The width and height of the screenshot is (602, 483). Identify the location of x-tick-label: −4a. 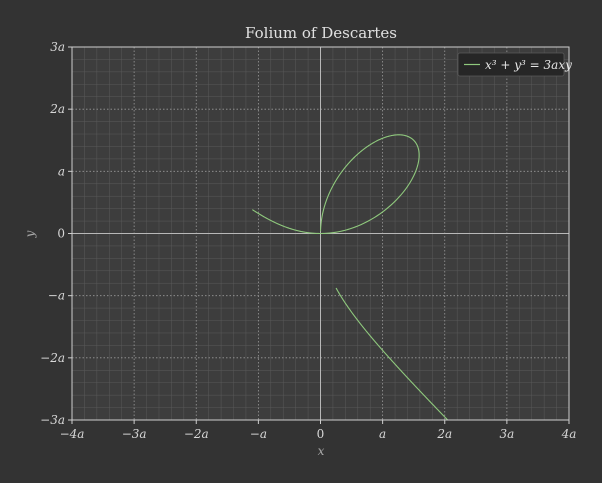
(72, 434).